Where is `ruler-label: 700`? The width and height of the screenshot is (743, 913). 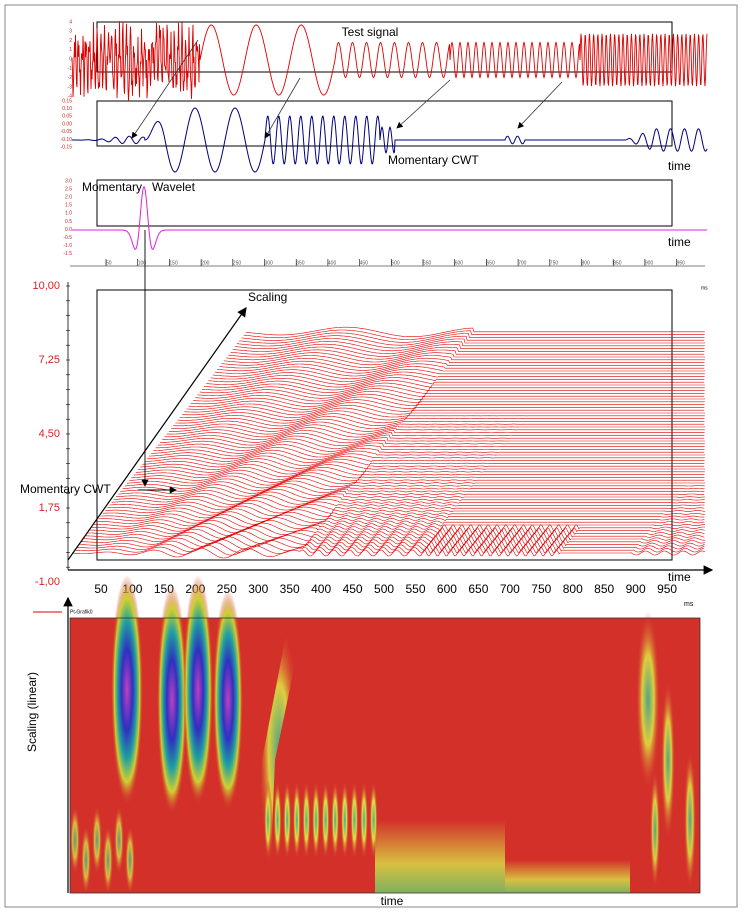
ruler-label: 700 is located at coordinates (522, 263).